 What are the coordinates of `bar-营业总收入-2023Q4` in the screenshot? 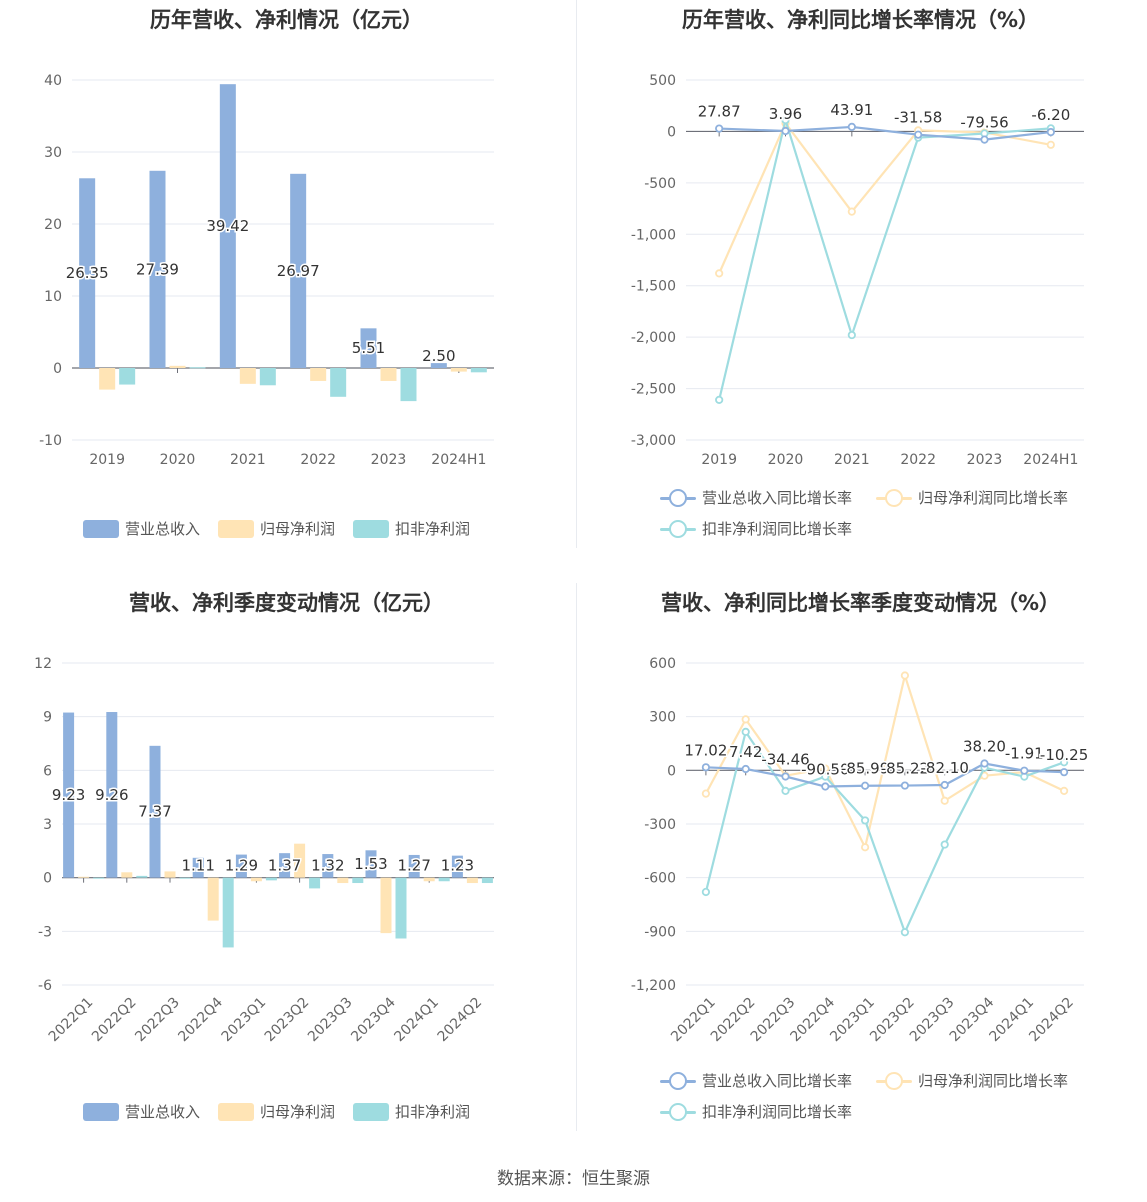 It's located at (371, 864).